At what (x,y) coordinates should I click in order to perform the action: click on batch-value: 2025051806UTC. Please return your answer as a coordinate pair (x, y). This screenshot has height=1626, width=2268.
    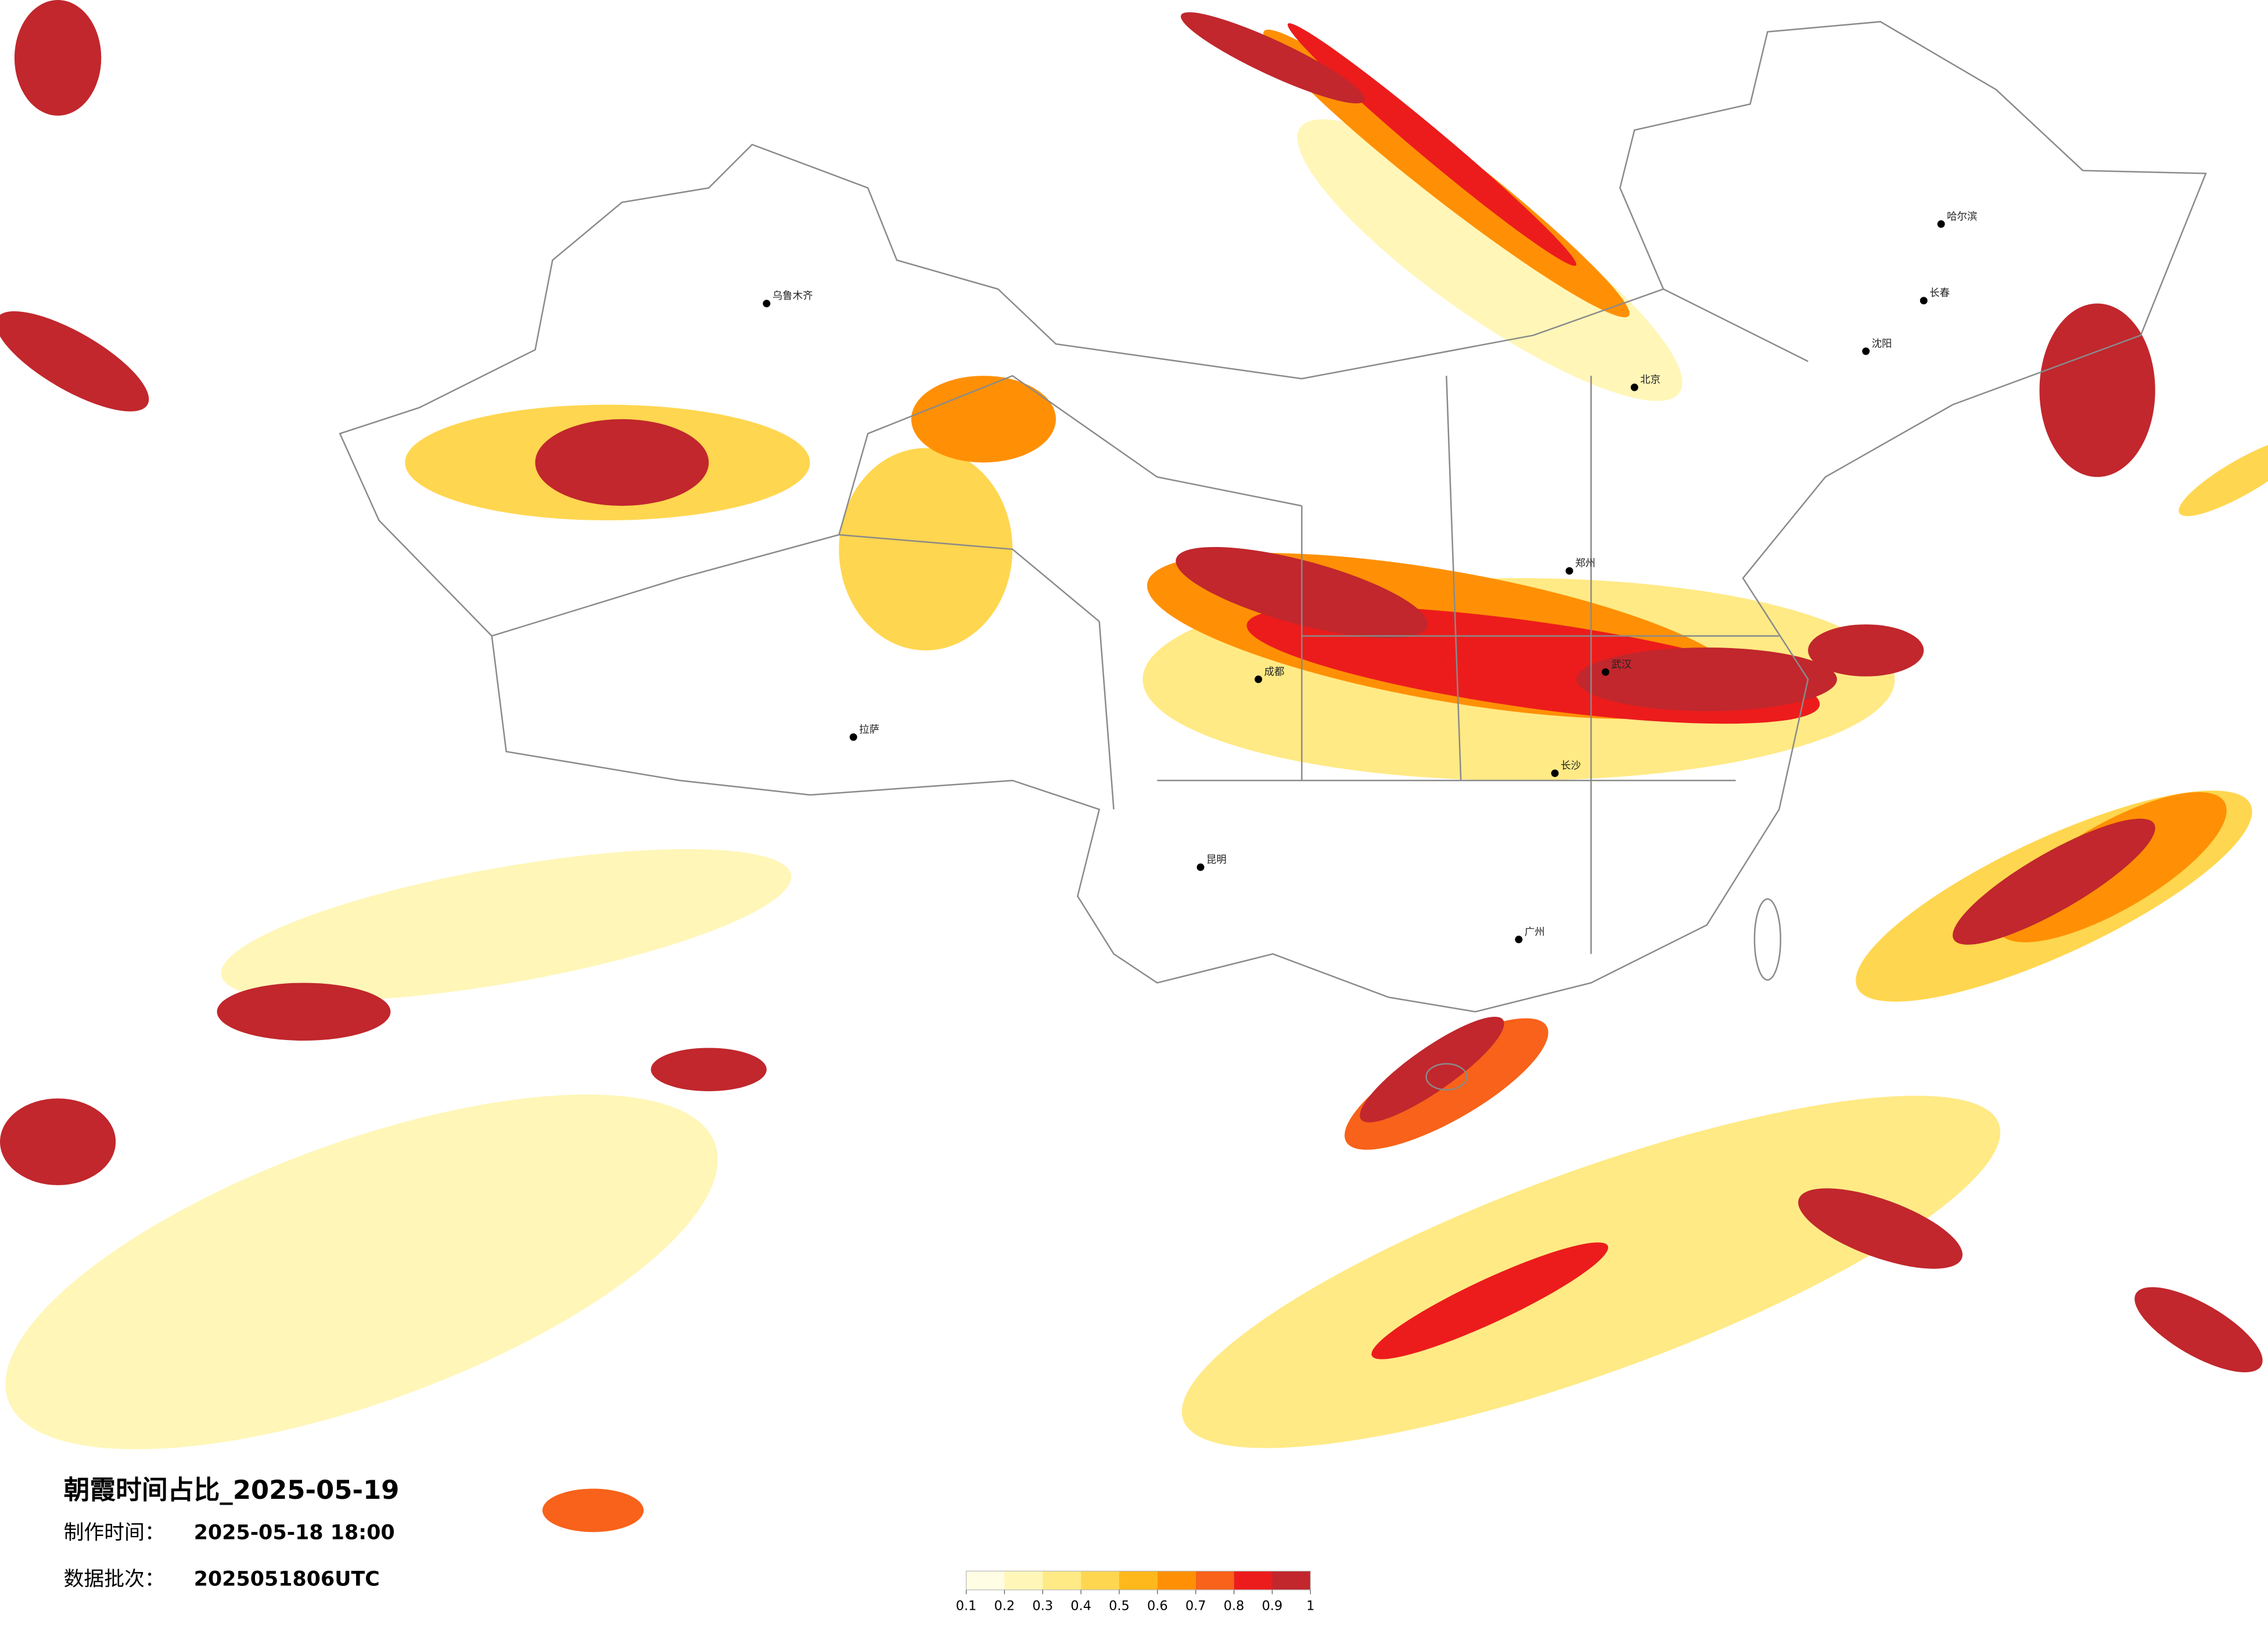
    Looking at the image, I should click on (287, 1579).